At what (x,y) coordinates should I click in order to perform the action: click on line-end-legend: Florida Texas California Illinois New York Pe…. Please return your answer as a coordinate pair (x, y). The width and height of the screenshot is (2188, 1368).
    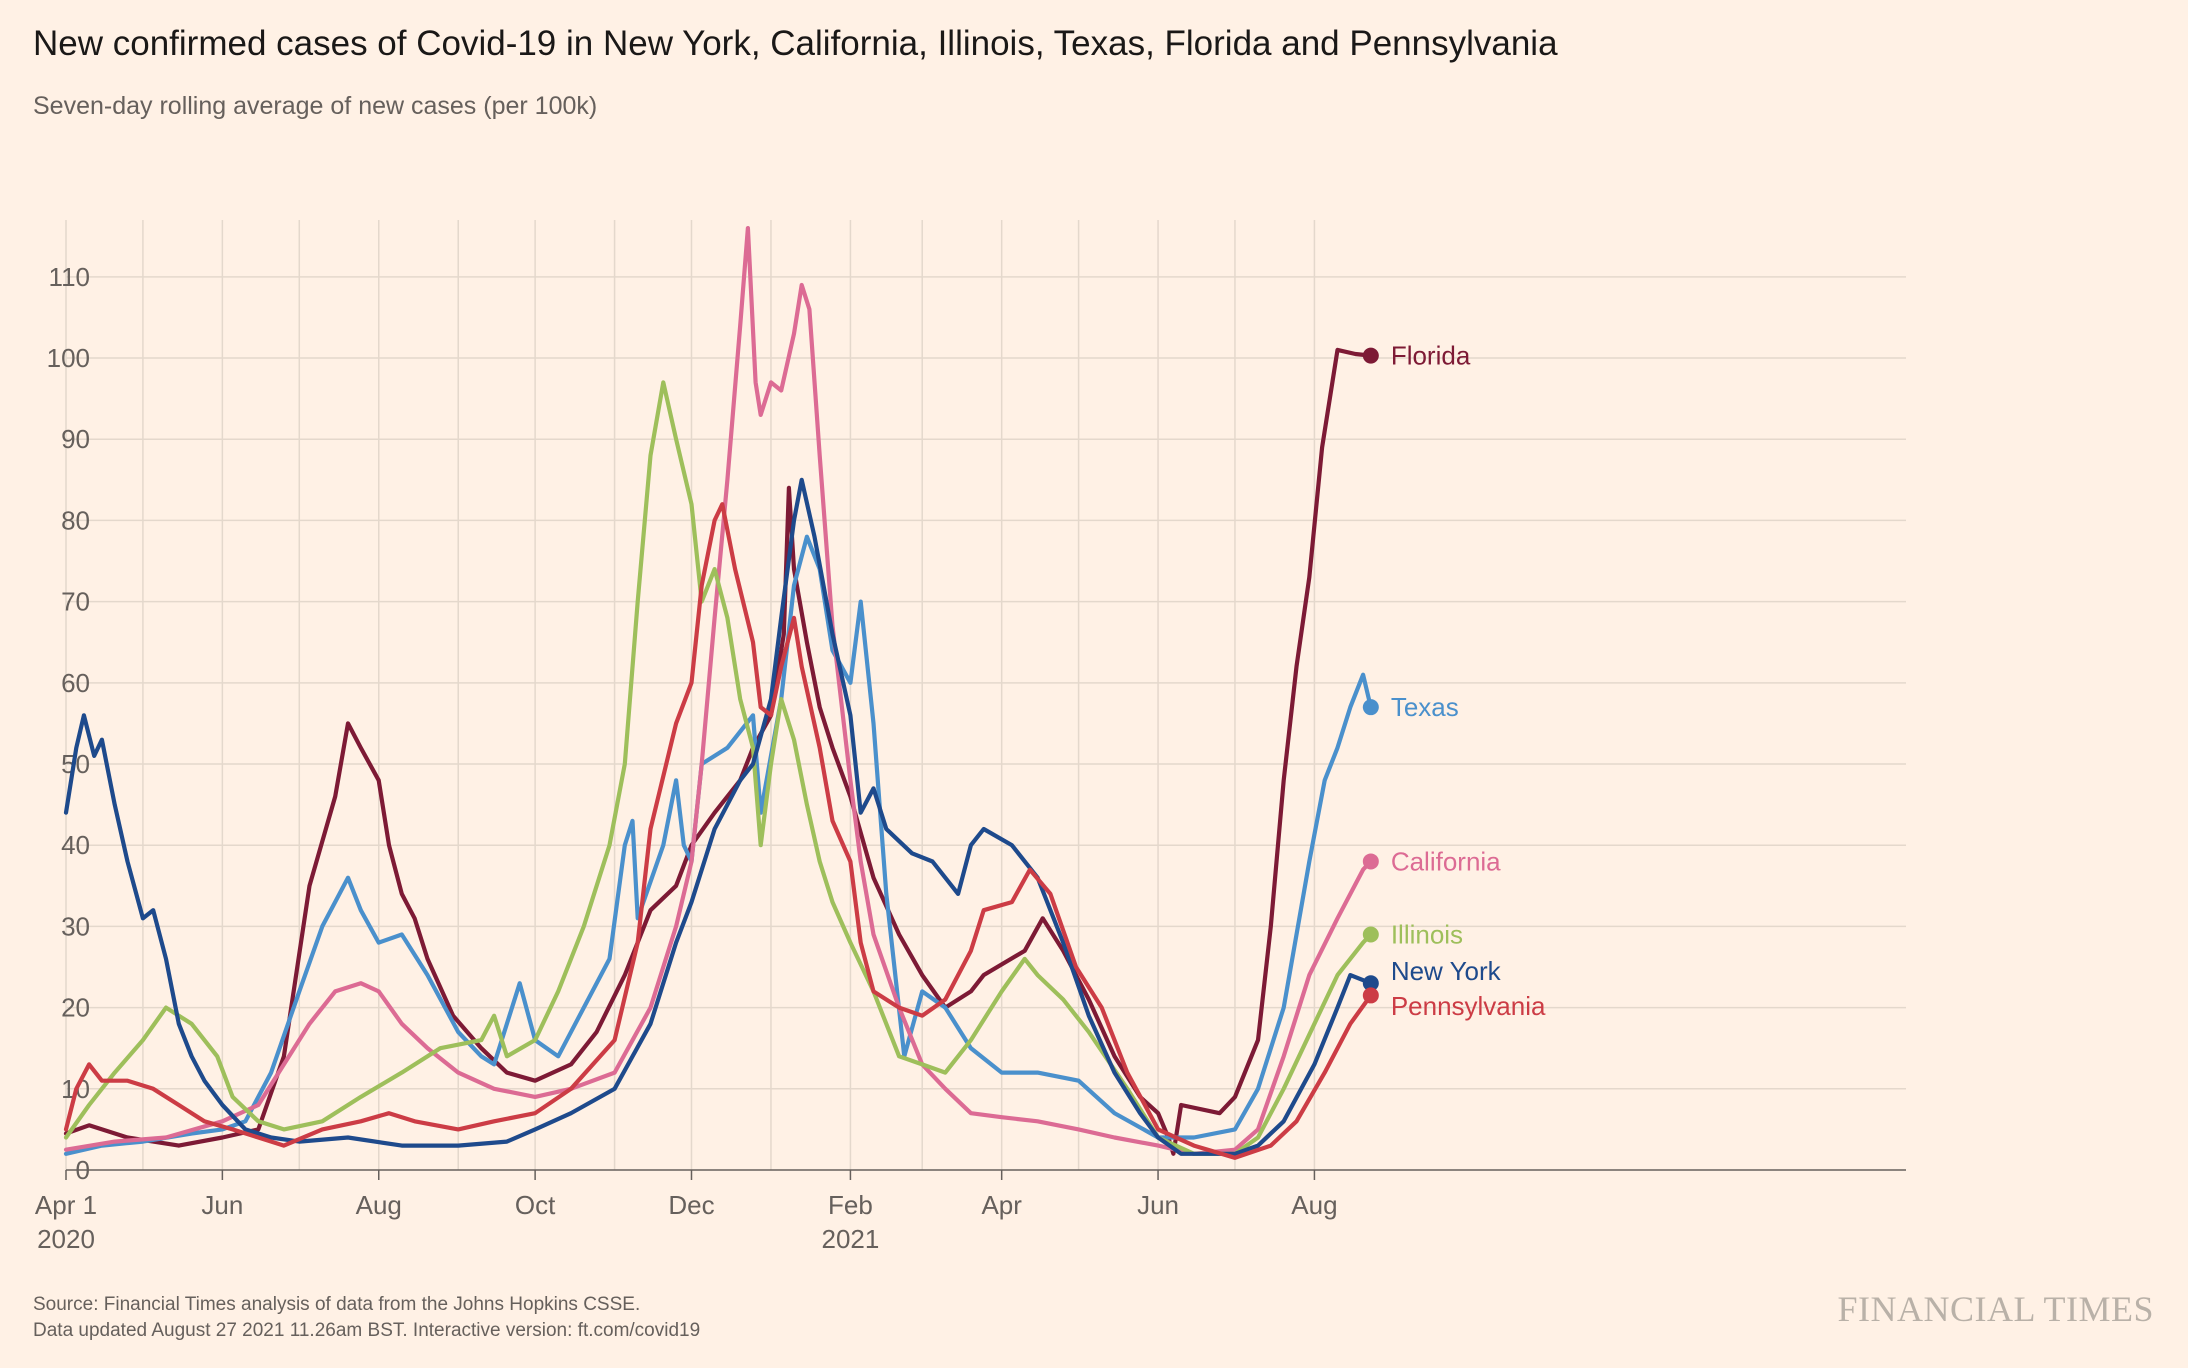
    Looking at the image, I should click on (1454, 681).